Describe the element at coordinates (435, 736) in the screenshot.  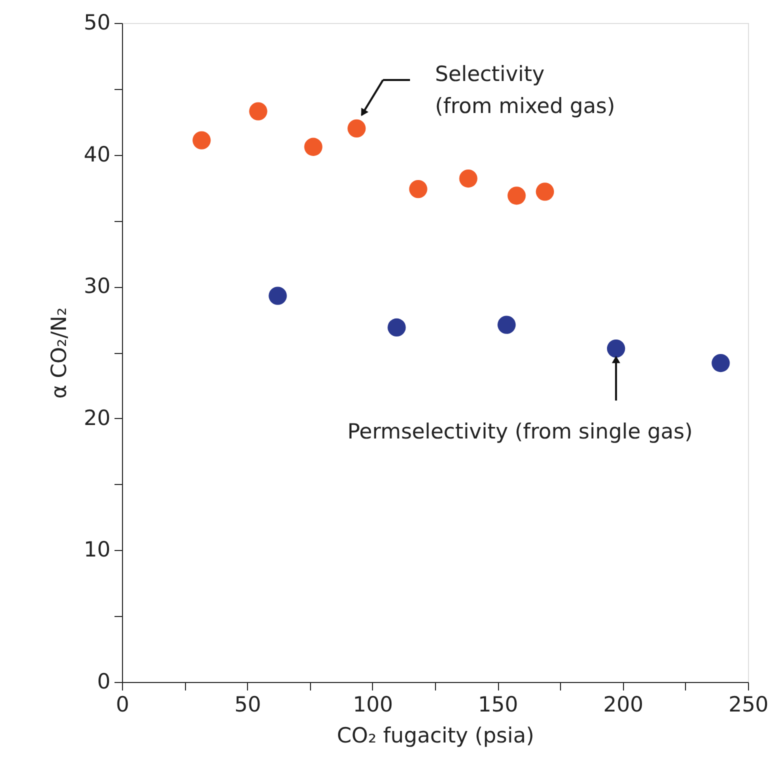
I see `x-axis-title: CO₂ fugacity (psia)` at that location.